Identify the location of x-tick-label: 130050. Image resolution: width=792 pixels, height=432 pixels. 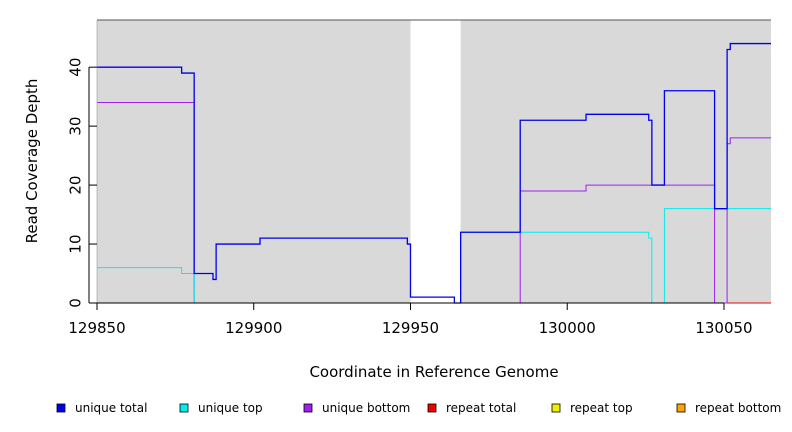
(723, 328).